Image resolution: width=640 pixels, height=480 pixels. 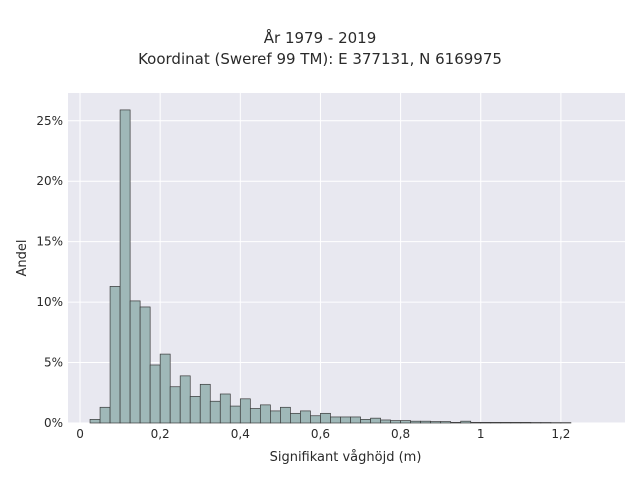 I want to click on x-tick-label: 0,2, so click(x=160, y=434).